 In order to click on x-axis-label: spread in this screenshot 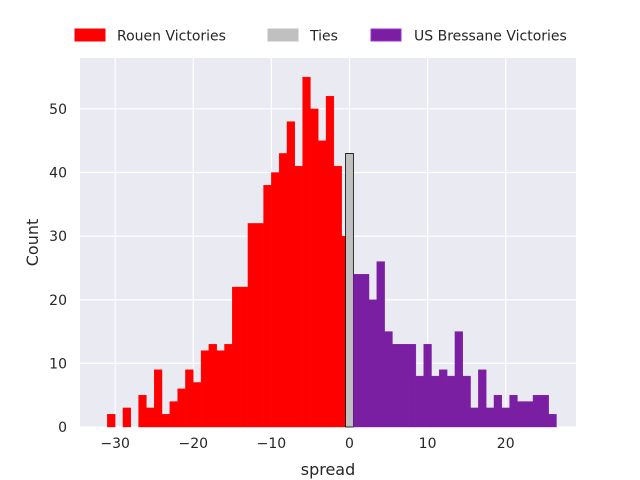, I will do `click(328, 469)`.